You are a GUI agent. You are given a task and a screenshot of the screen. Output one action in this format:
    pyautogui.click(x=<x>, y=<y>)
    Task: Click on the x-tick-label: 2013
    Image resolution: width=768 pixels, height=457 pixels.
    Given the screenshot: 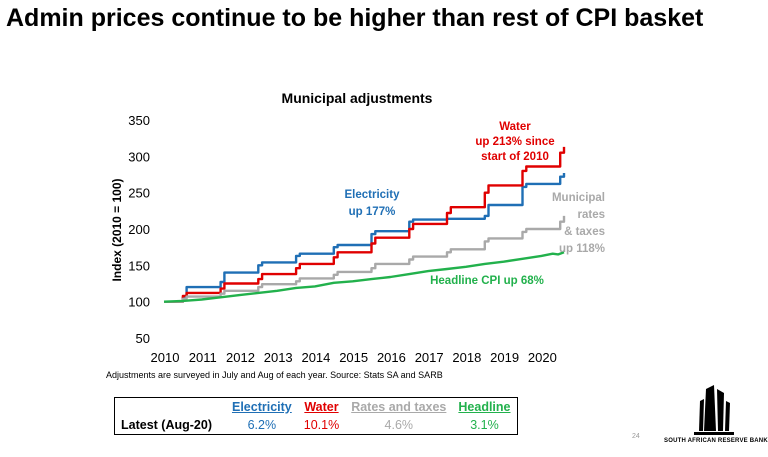 What is the action you would take?
    pyautogui.click(x=278, y=357)
    